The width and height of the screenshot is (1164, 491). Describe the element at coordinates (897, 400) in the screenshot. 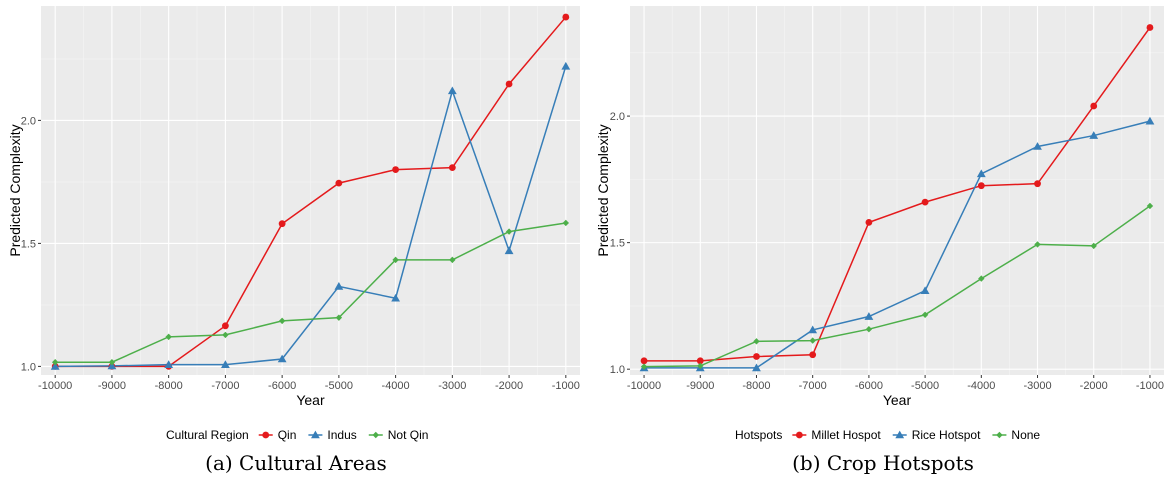

I see `hotspot-x-axis-title: Year` at that location.